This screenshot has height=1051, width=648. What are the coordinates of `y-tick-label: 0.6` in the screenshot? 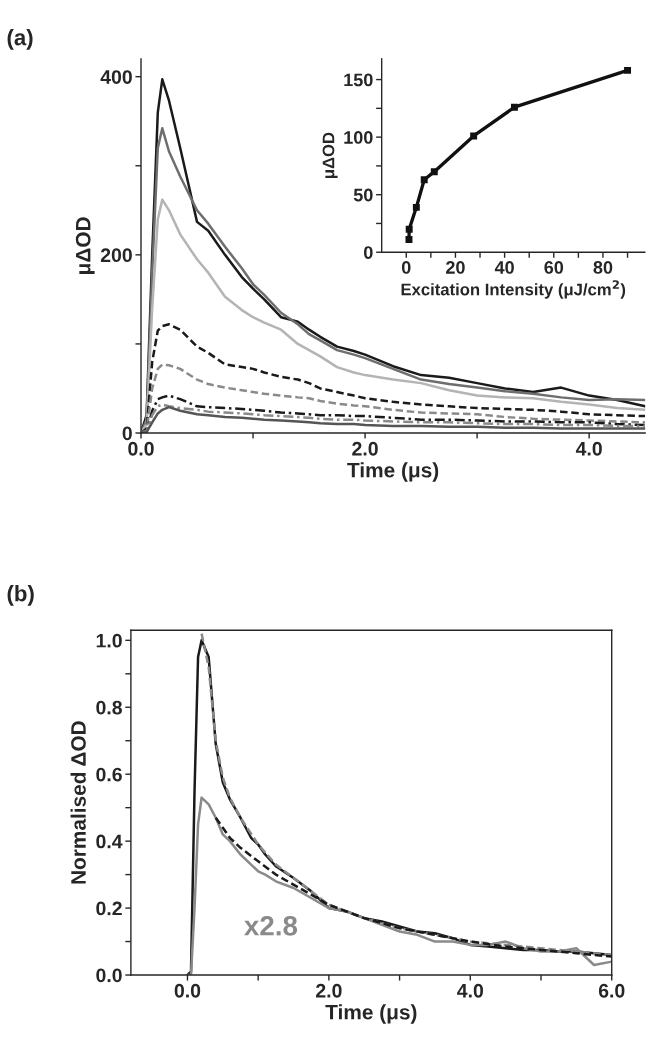 It's located at (109, 774).